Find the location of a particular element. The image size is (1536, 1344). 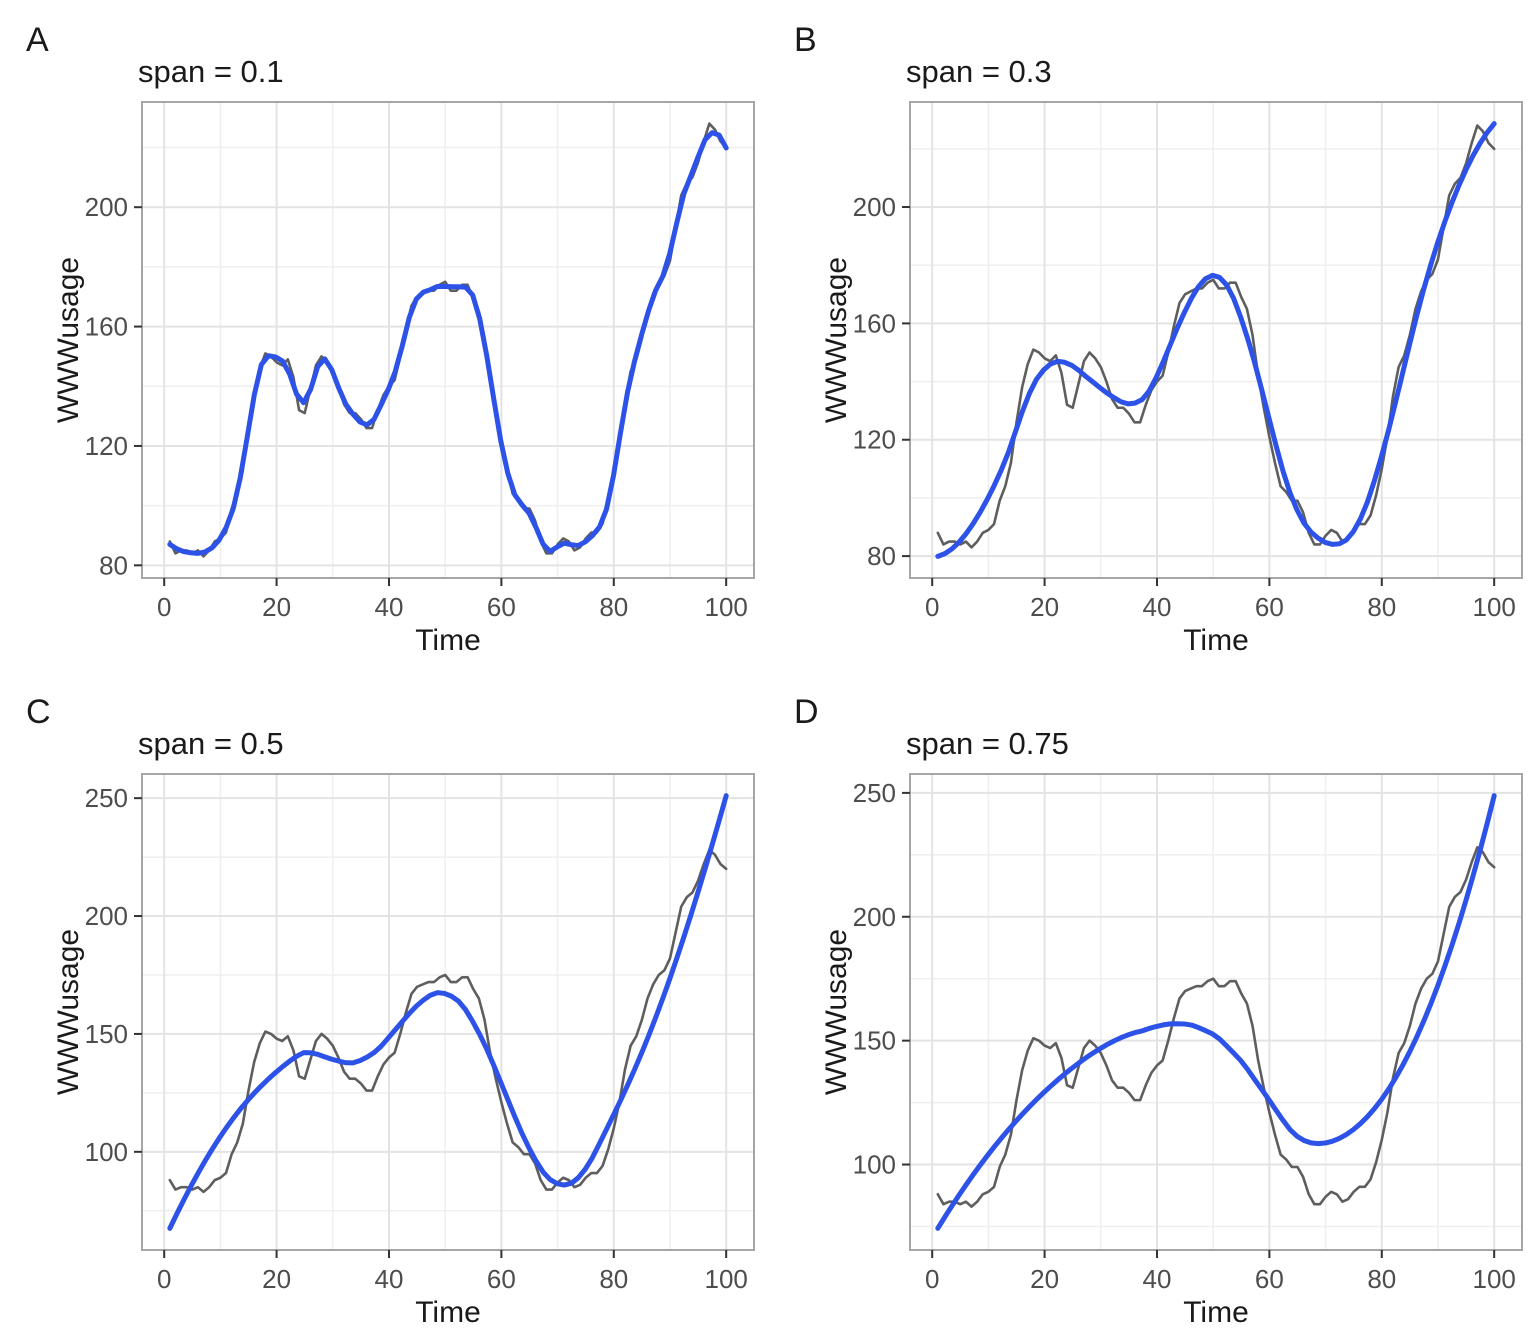

panel-d-title: span = 0.75 is located at coordinates (987, 743).